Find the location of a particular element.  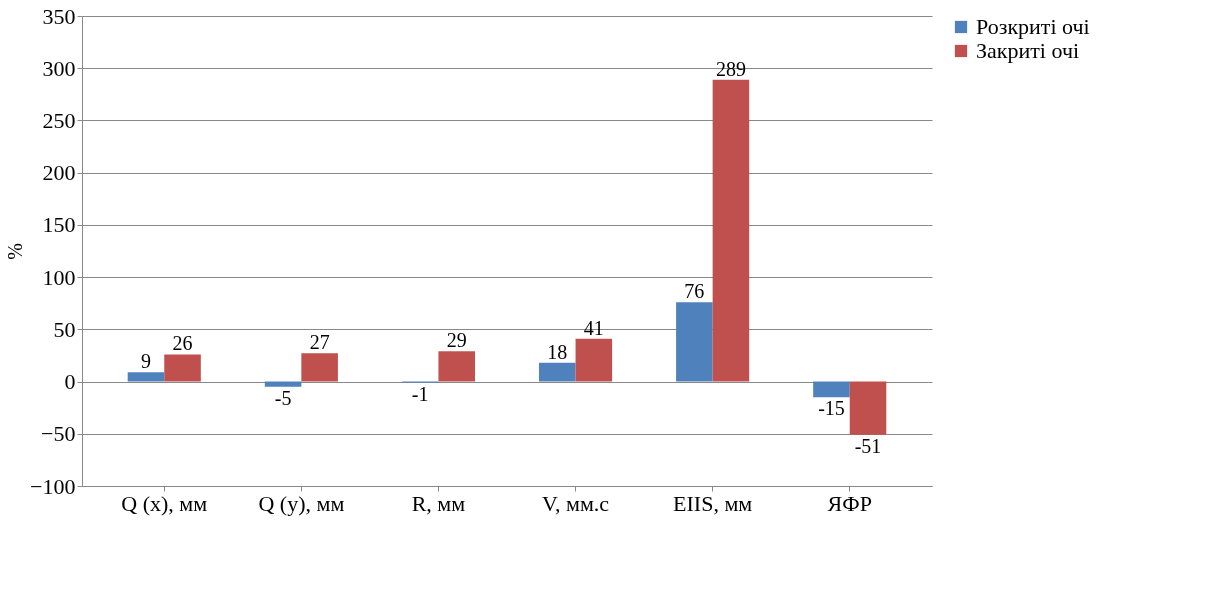

data-label: -15 is located at coordinates (831, 408).